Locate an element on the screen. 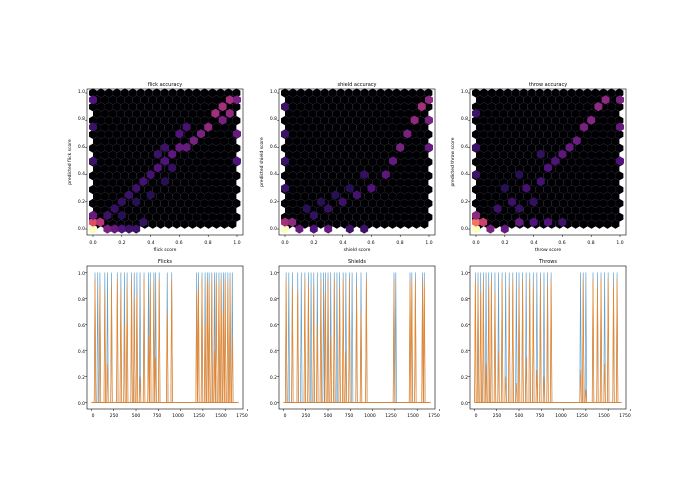 This screenshot has width=695, height=494. y-tick-label: 1.0 is located at coordinates (81, 274).